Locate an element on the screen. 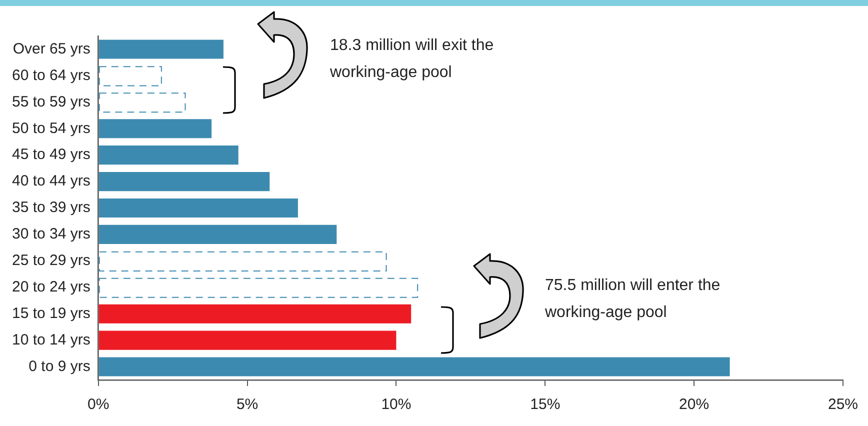  y-tick-label: 10 to 14 yrs is located at coordinates (51, 339).